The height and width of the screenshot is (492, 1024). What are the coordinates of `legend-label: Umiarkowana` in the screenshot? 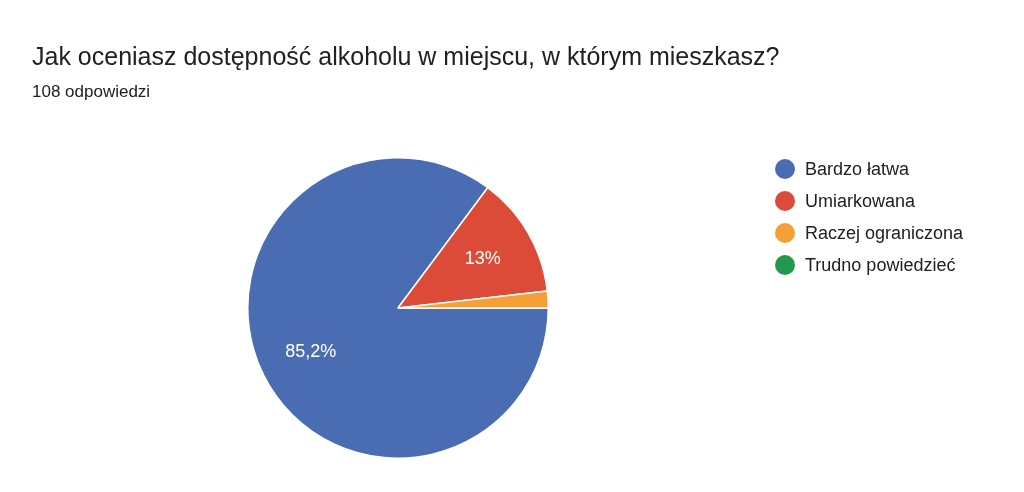 It's located at (860, 201).